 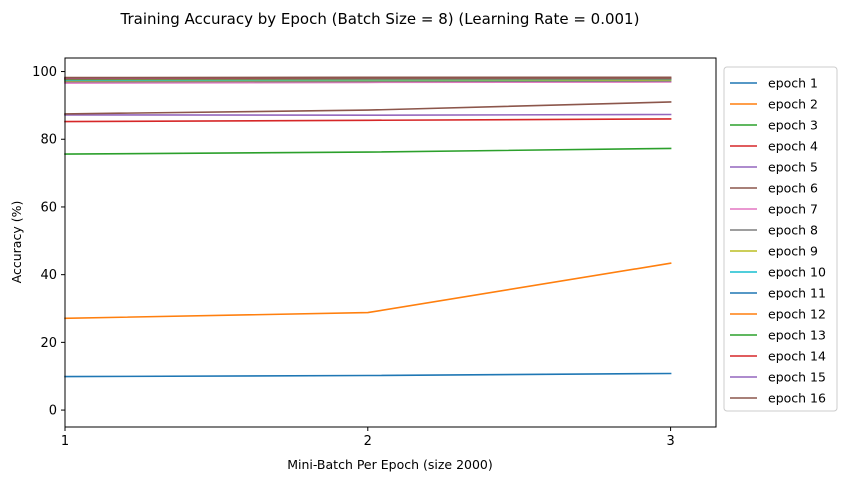 What do you see at coordinates (793, 188) in the screenshot?
I see `legend-label-6: epoch 6` at bounding box center [793, 188].